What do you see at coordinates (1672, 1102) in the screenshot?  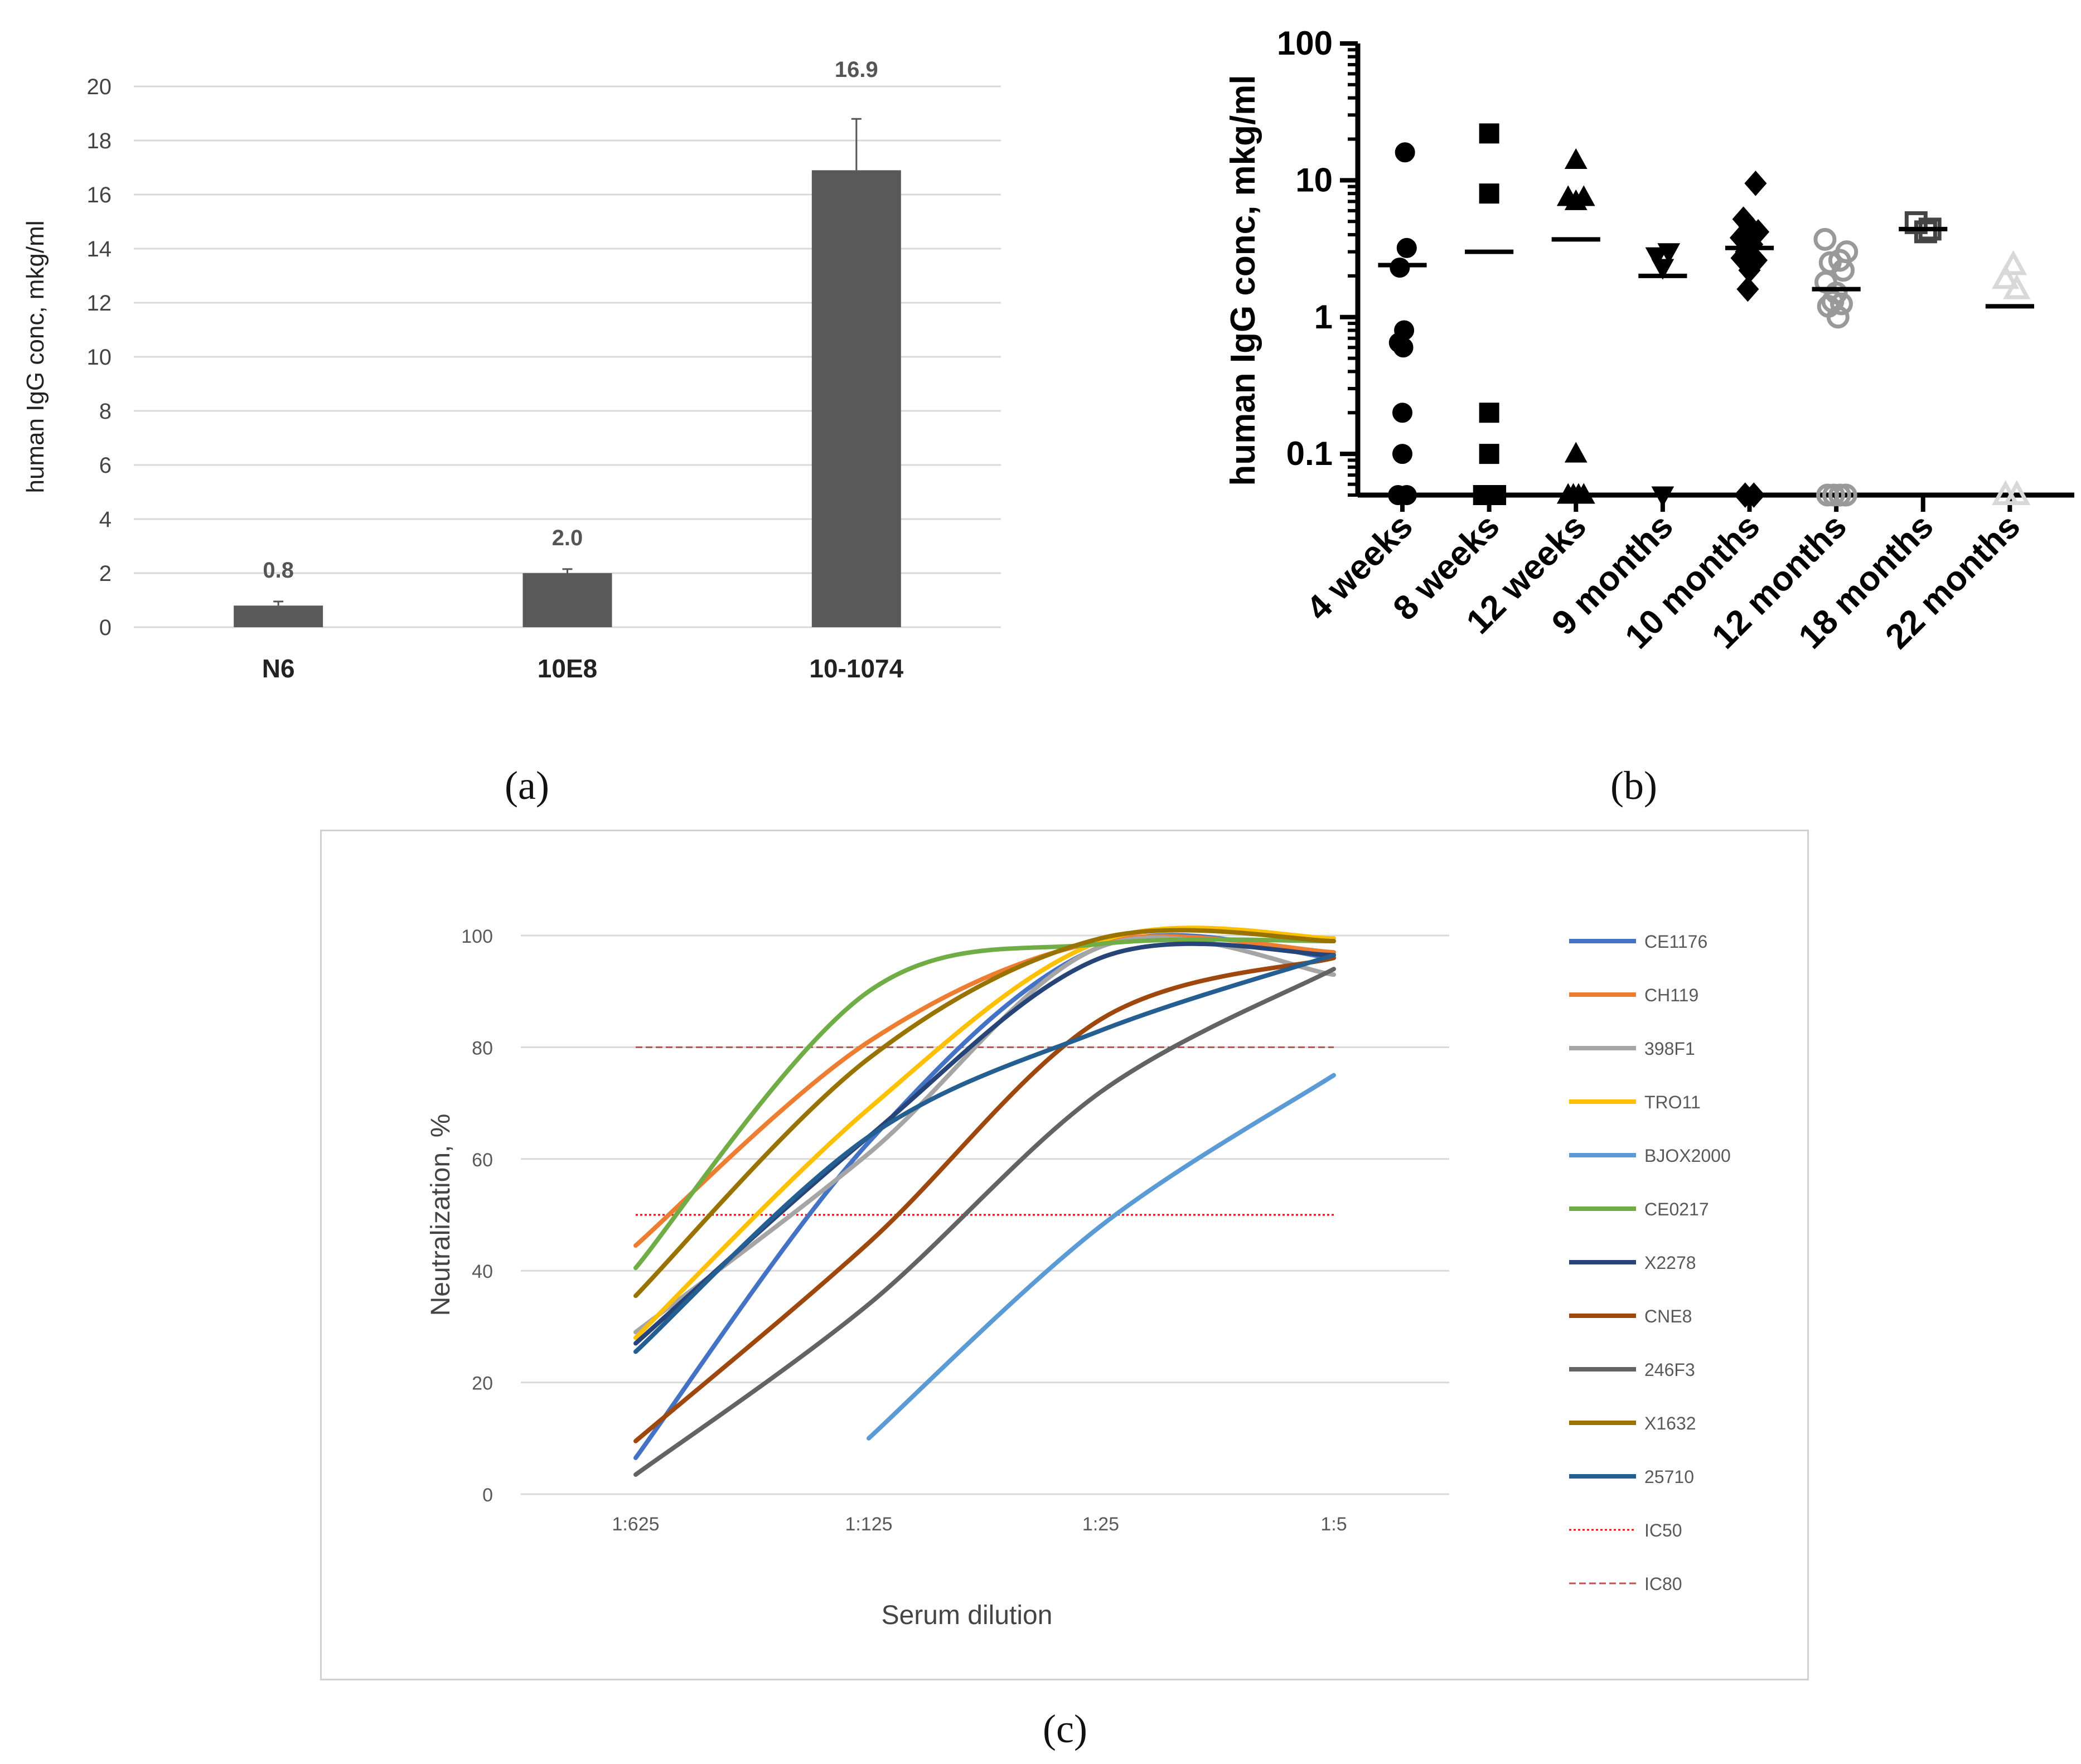 I see `legend-label-TRO11: TRO11` at bounding box center [1672, 1102].